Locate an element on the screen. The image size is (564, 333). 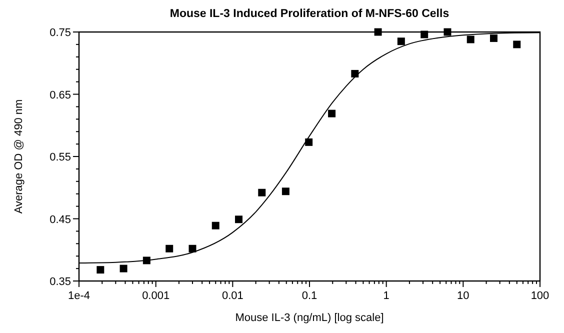
x-tick-label: 0.1 is located at coordinates (310, 296).